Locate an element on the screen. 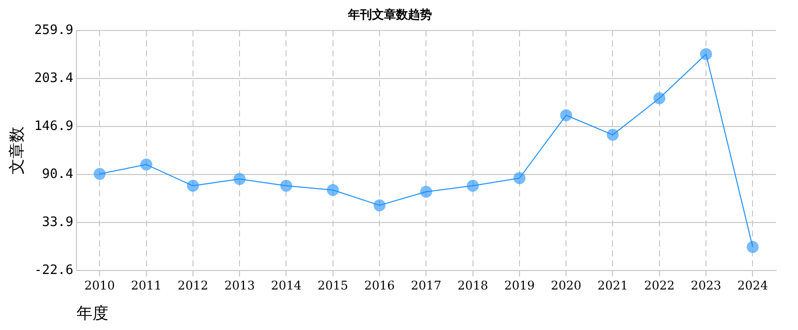  y-tick-label: 90.4 is located at coordinates (58, 174).